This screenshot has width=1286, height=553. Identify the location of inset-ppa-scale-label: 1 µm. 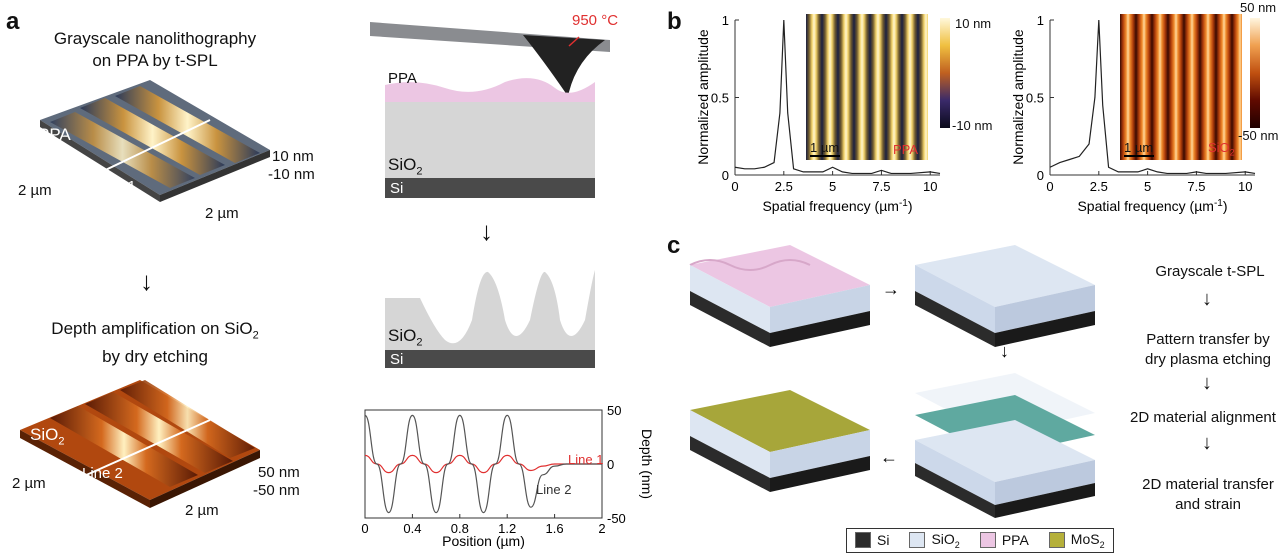
(825, 147).